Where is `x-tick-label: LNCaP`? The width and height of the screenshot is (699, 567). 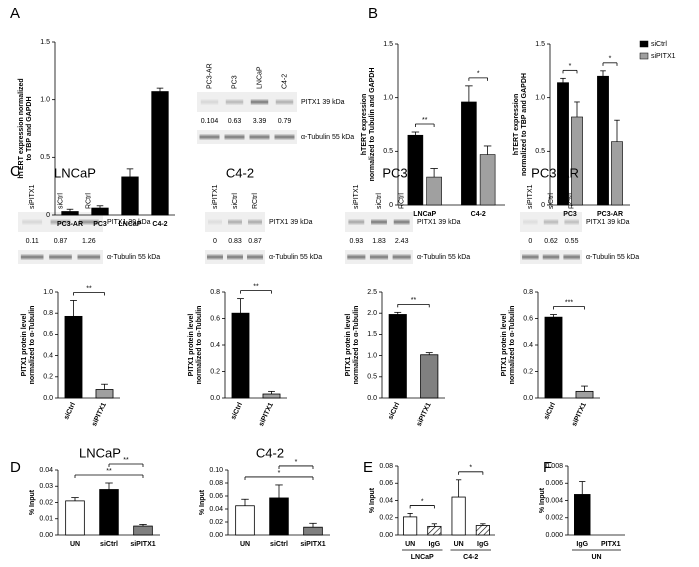
x-tick-label: LNCaP is located at coordinates (424, 214).